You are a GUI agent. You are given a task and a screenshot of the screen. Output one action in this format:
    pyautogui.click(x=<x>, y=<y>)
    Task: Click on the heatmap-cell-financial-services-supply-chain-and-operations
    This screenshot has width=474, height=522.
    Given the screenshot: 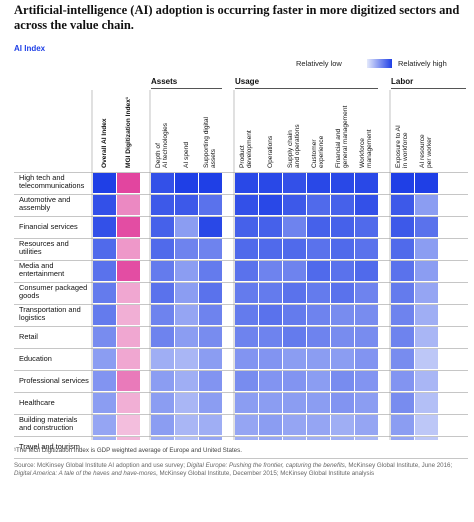 What is the action you would take?
    pyautogui.click(x=294, y=227)
    